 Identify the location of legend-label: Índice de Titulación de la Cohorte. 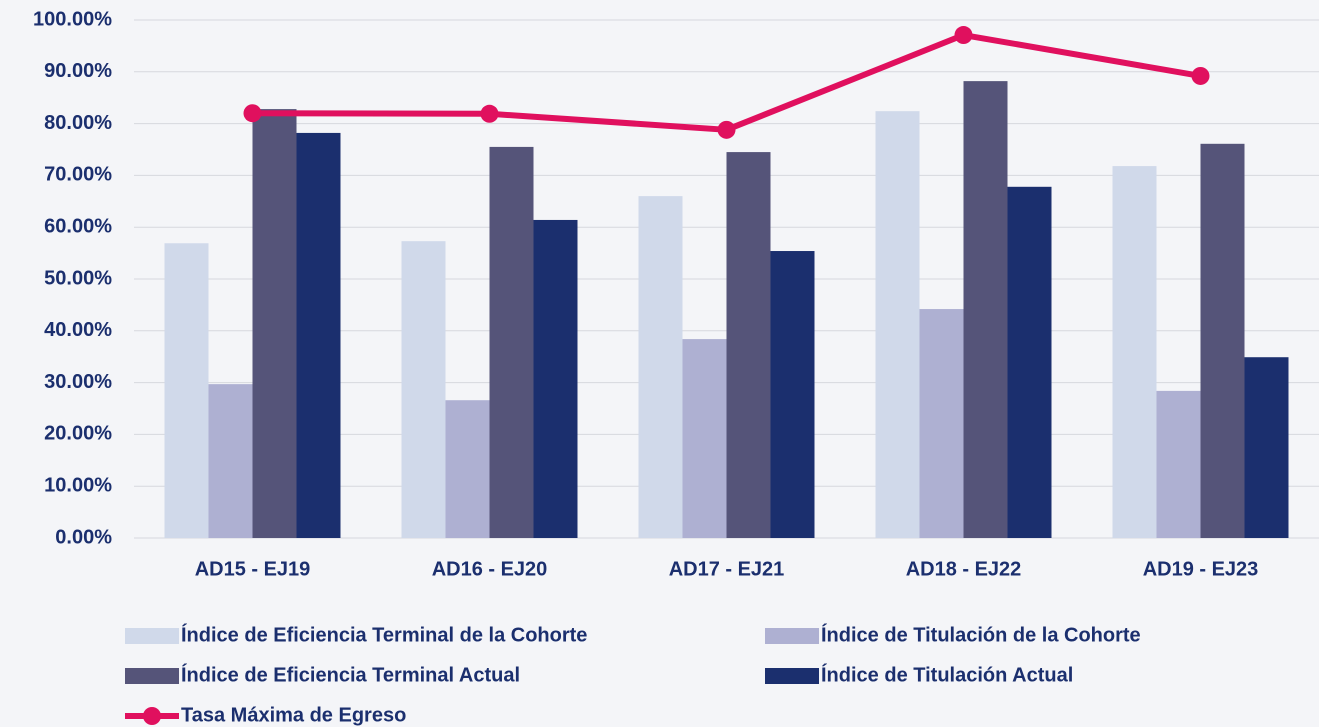
(981, 634).